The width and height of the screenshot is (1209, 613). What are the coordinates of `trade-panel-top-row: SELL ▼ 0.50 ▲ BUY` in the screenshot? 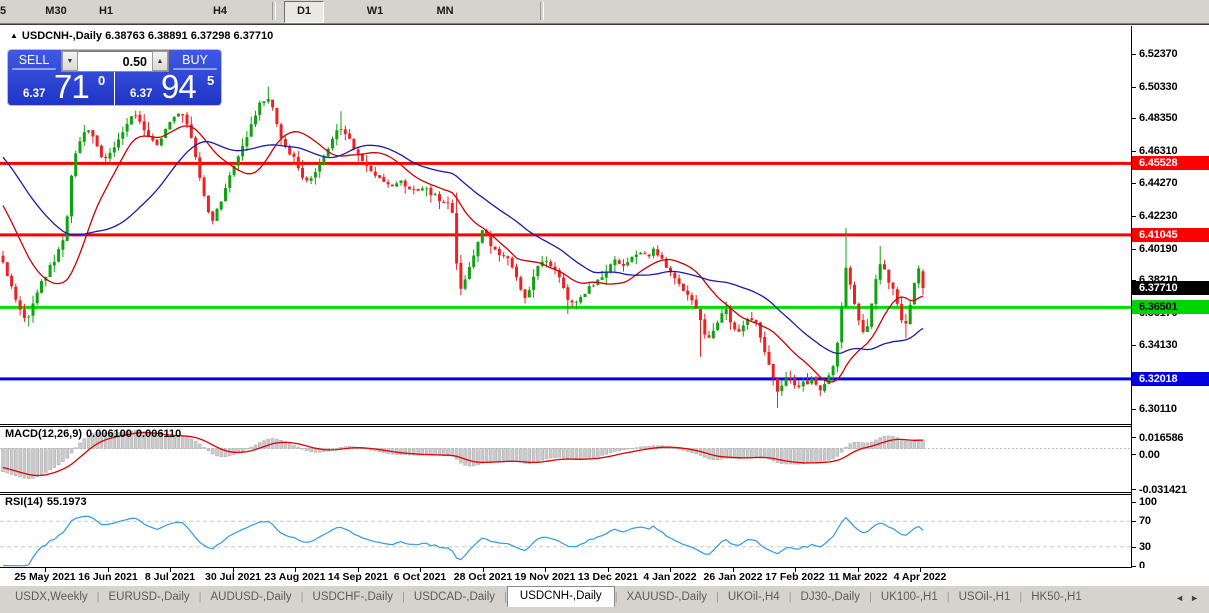 It's located at (114, 61).